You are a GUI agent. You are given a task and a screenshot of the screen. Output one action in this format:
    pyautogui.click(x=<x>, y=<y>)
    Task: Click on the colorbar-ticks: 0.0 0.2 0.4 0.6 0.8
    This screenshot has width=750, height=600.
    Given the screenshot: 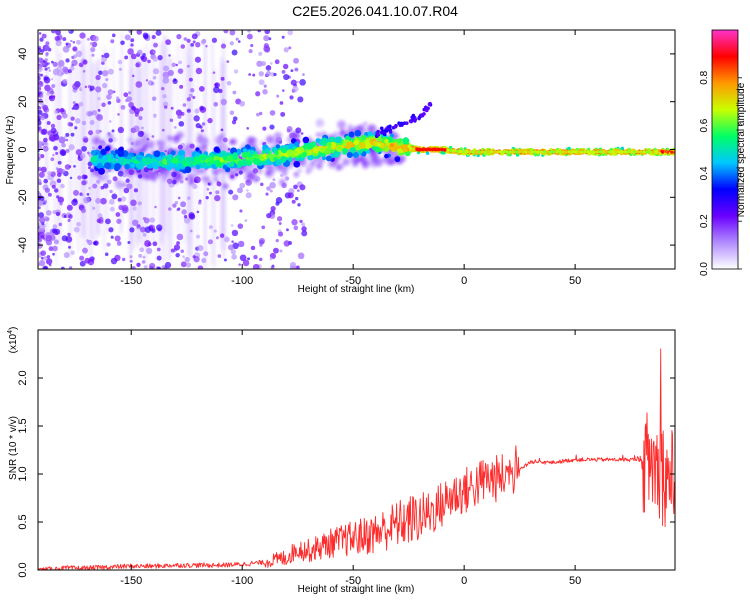 What is the action you would take?
    pyautogui.click(x=720, y=173)
    